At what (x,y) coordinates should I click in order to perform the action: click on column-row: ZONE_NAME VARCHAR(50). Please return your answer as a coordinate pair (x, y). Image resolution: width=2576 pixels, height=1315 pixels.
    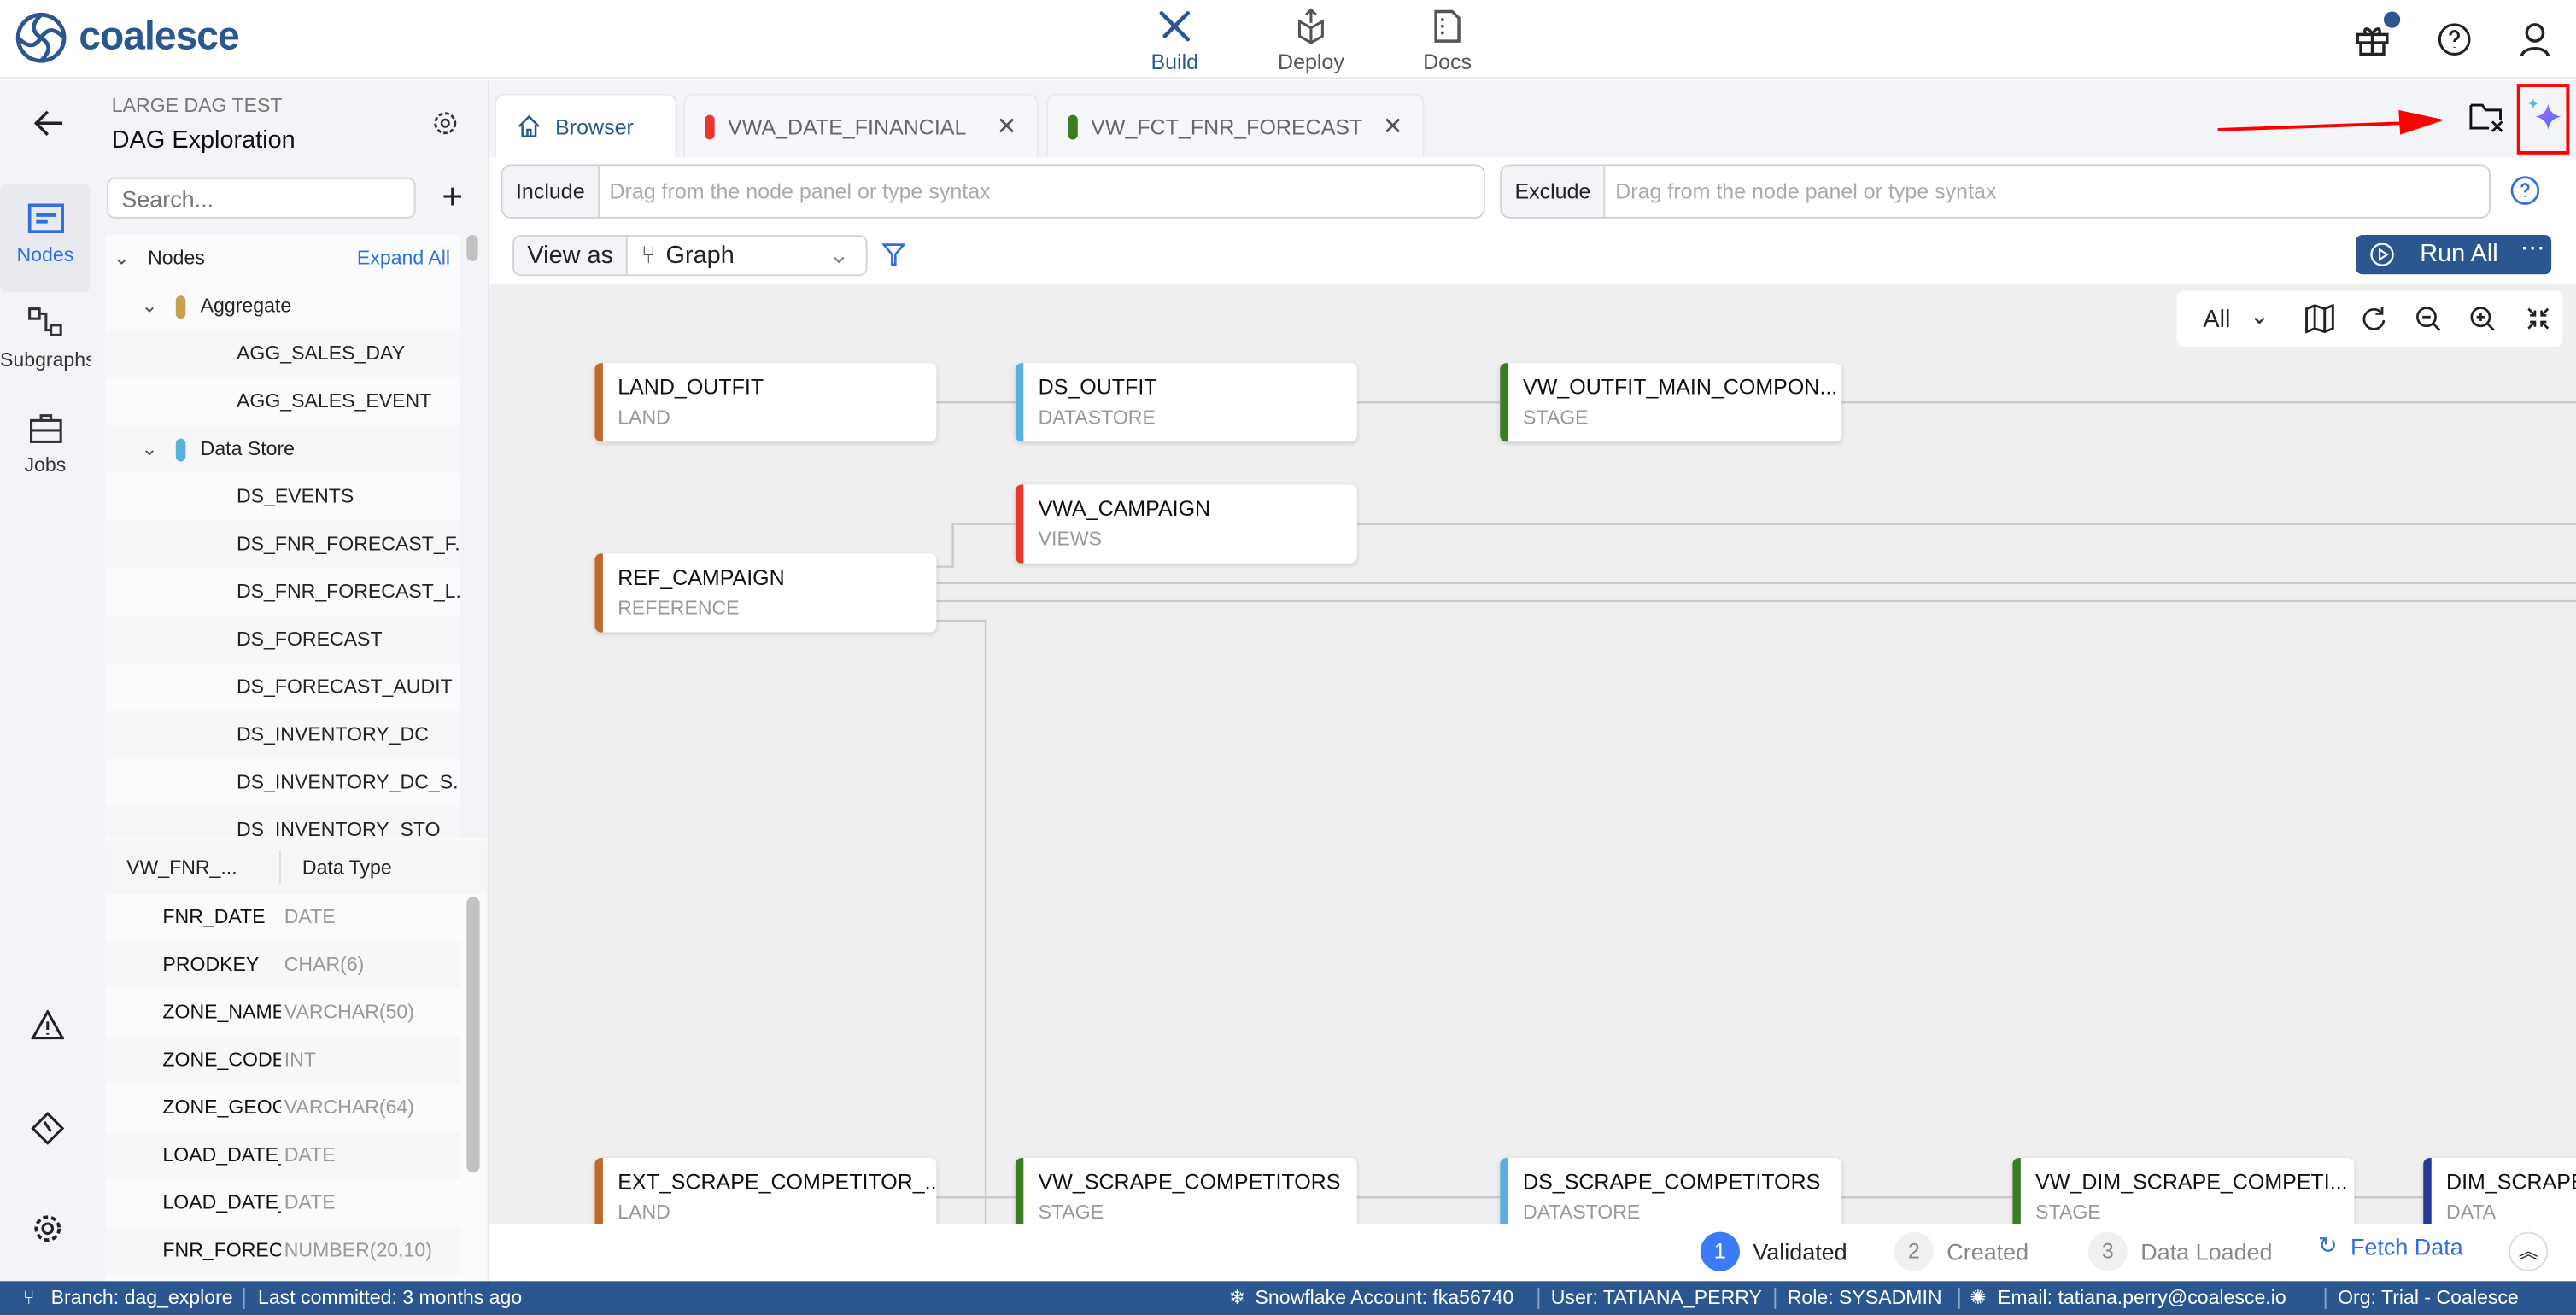
    Looking at the image, I should click on (288, 1012).